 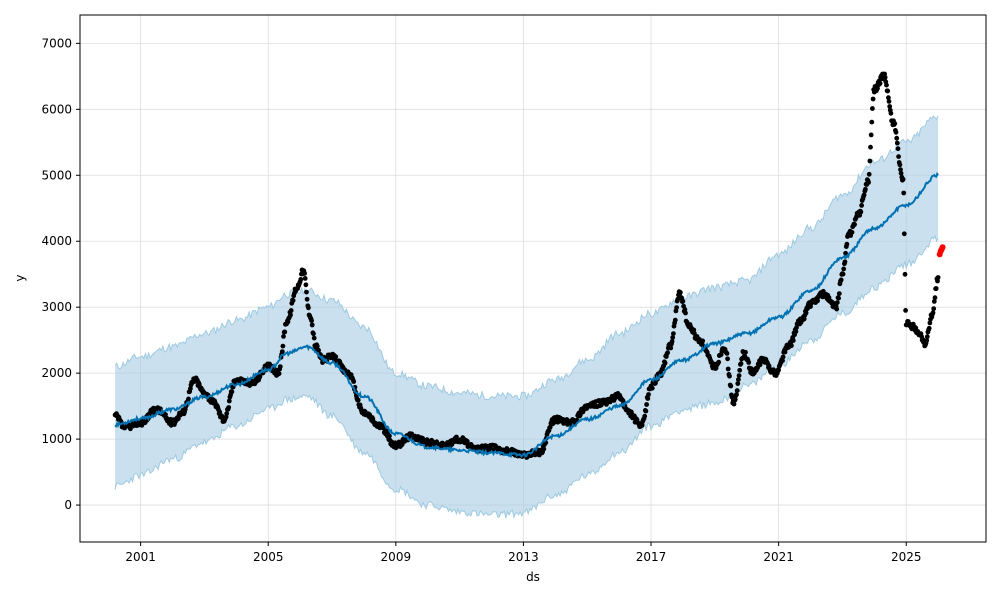 What do you see at coordinates (268, 557) in the screenshot?
I see `x-tick-label: 2005` at bounding box center [268, 557].